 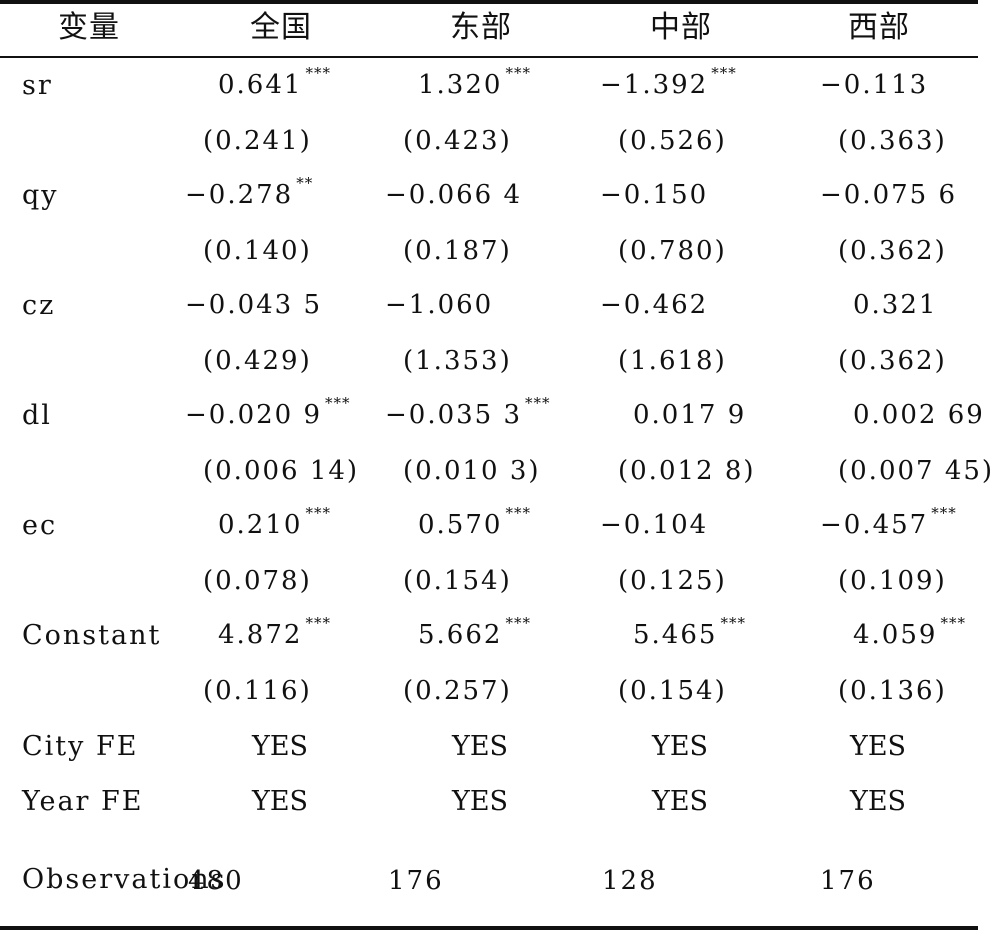 What do you see at coordinates (460, 85) in the screenshot?
I see `coefficient-value: 1.320` at bounding box center [460, 85].